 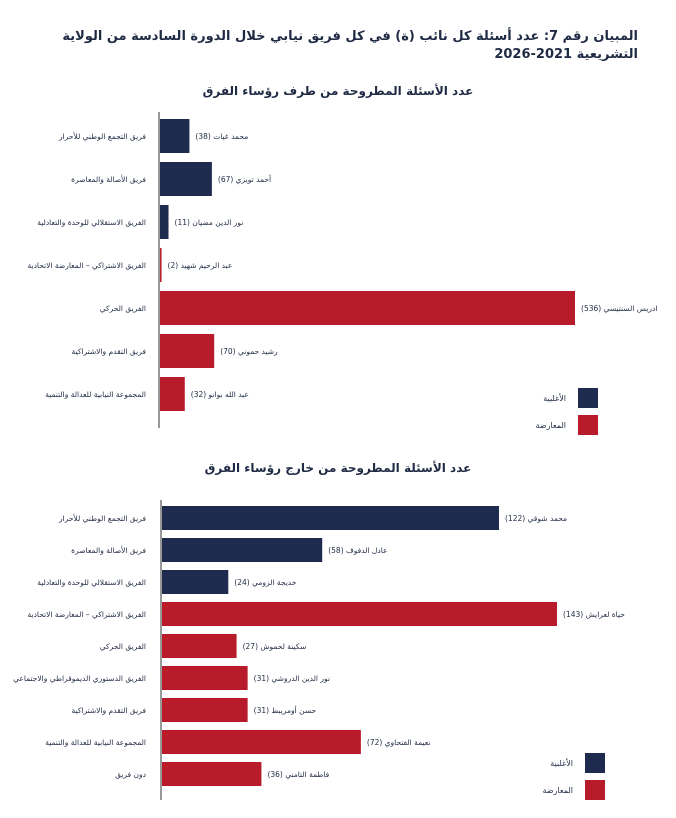 What do you see at coordinates (338, 468) in the screenshot?
I see `chart-2-title: عدد الأسئلة المطروحة من خارج رؤساء الفرق` at bounding box center [338, 468].